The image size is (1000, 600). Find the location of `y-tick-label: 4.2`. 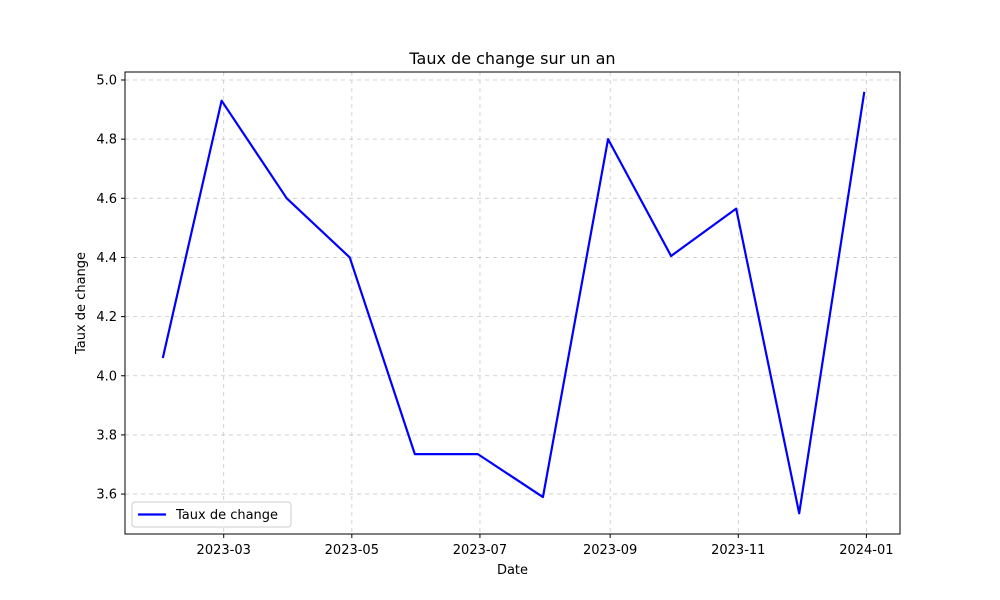

y-tick-label: 4.2 is located at coordinates (106, 317).